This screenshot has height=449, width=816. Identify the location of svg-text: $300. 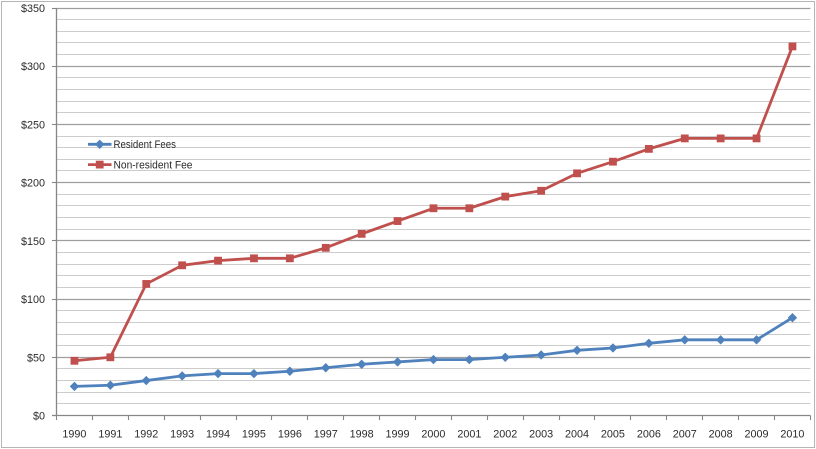
(33, 67).